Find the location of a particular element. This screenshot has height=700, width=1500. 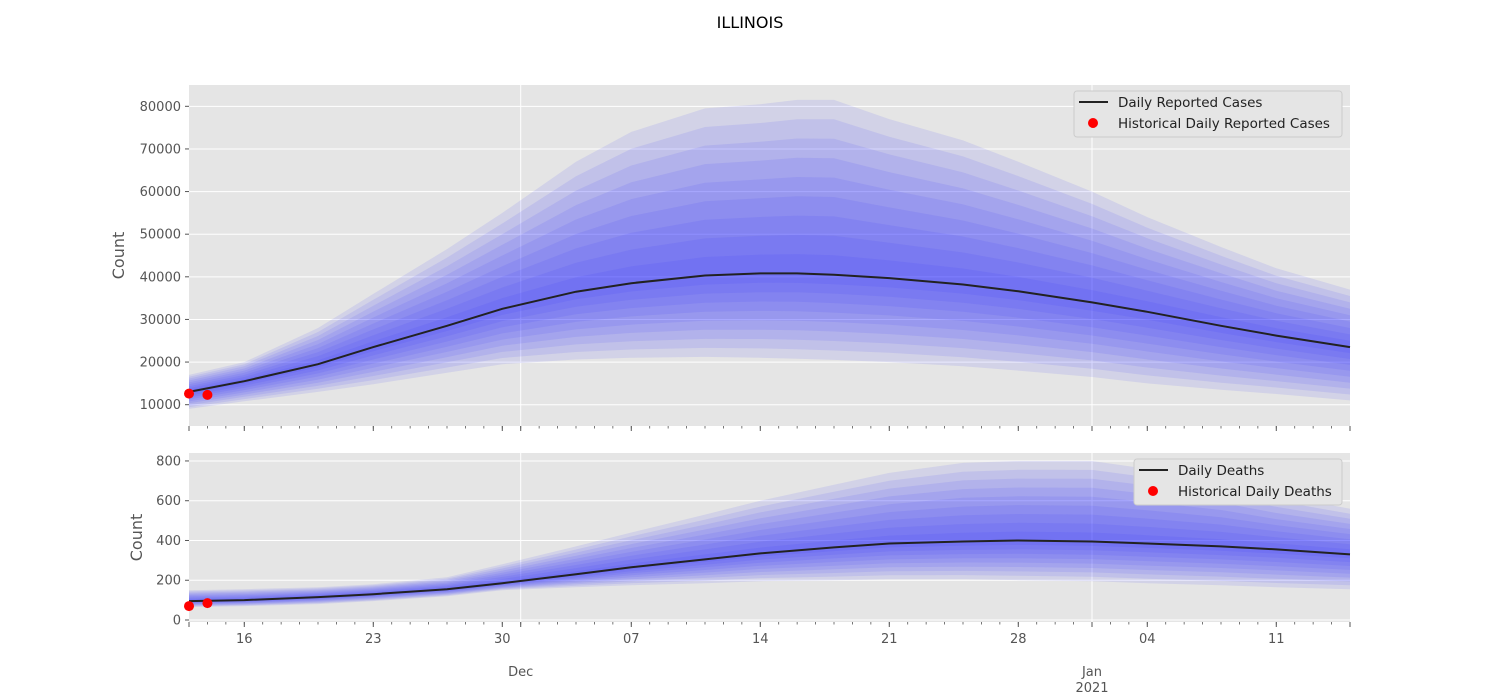

y-tick-label: 80000 is located at coordinates (160, 107).